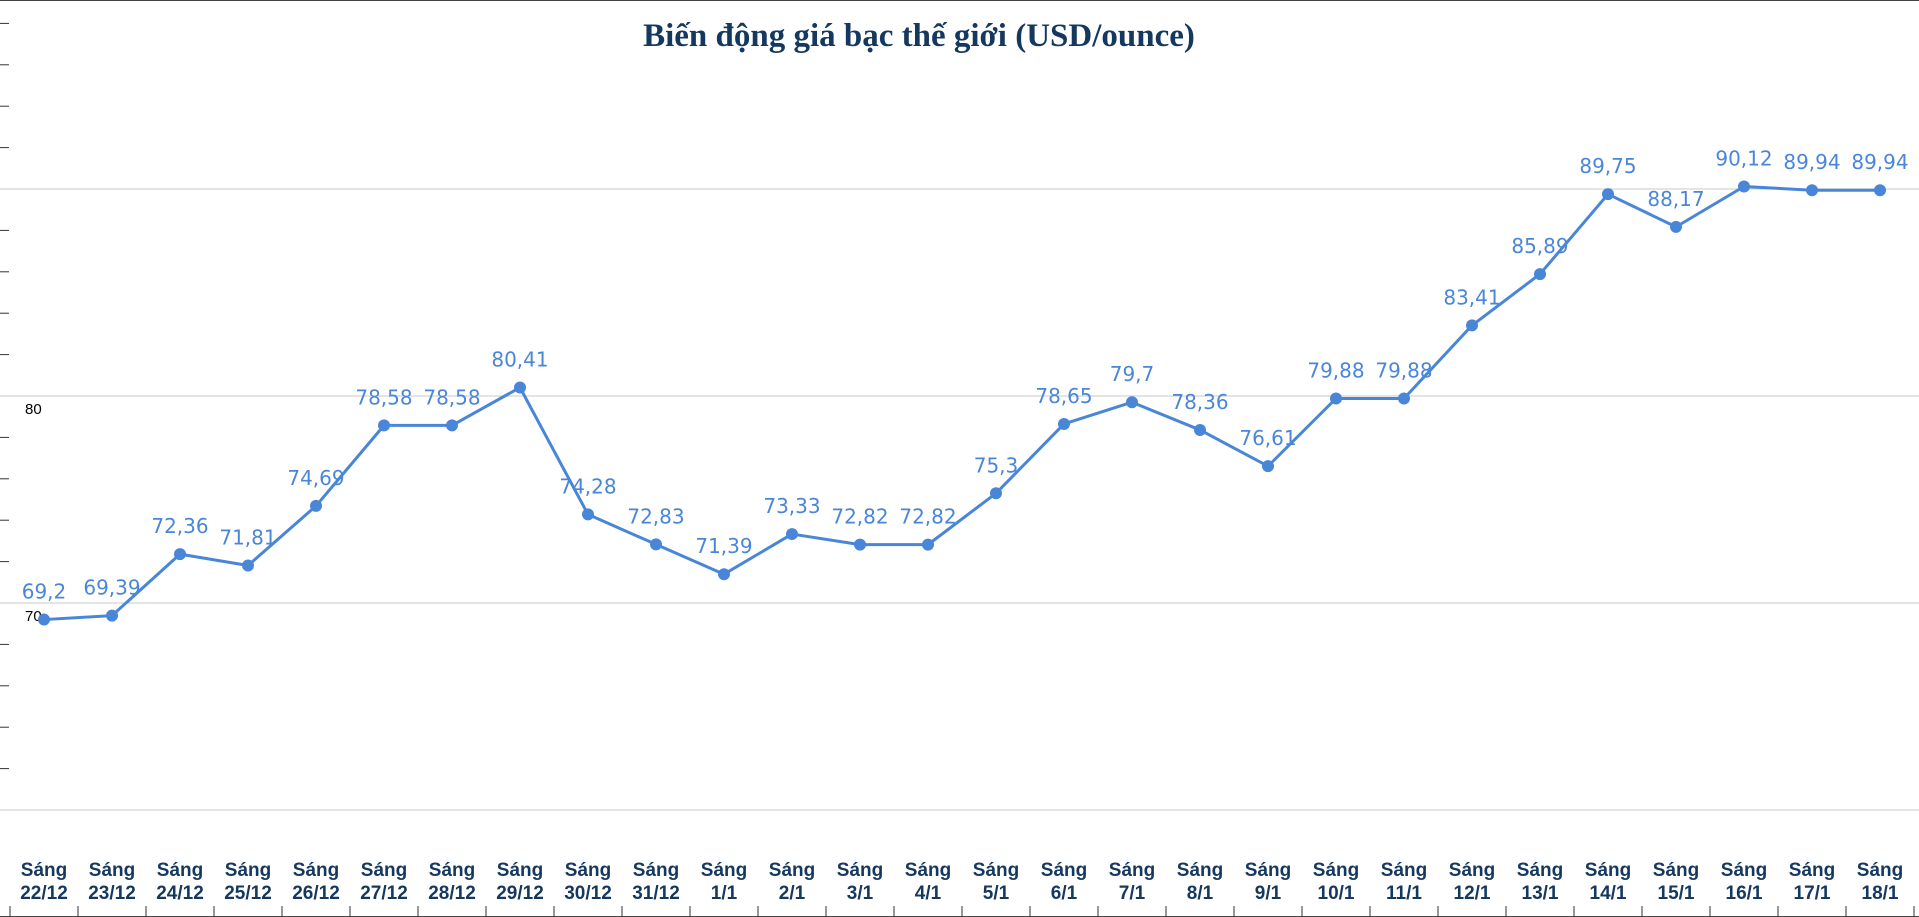 The image size is (1919, 917). Describe the element at coordinates (1607, 166) in the screenshot. I see `data-label: 89,75` at that location.